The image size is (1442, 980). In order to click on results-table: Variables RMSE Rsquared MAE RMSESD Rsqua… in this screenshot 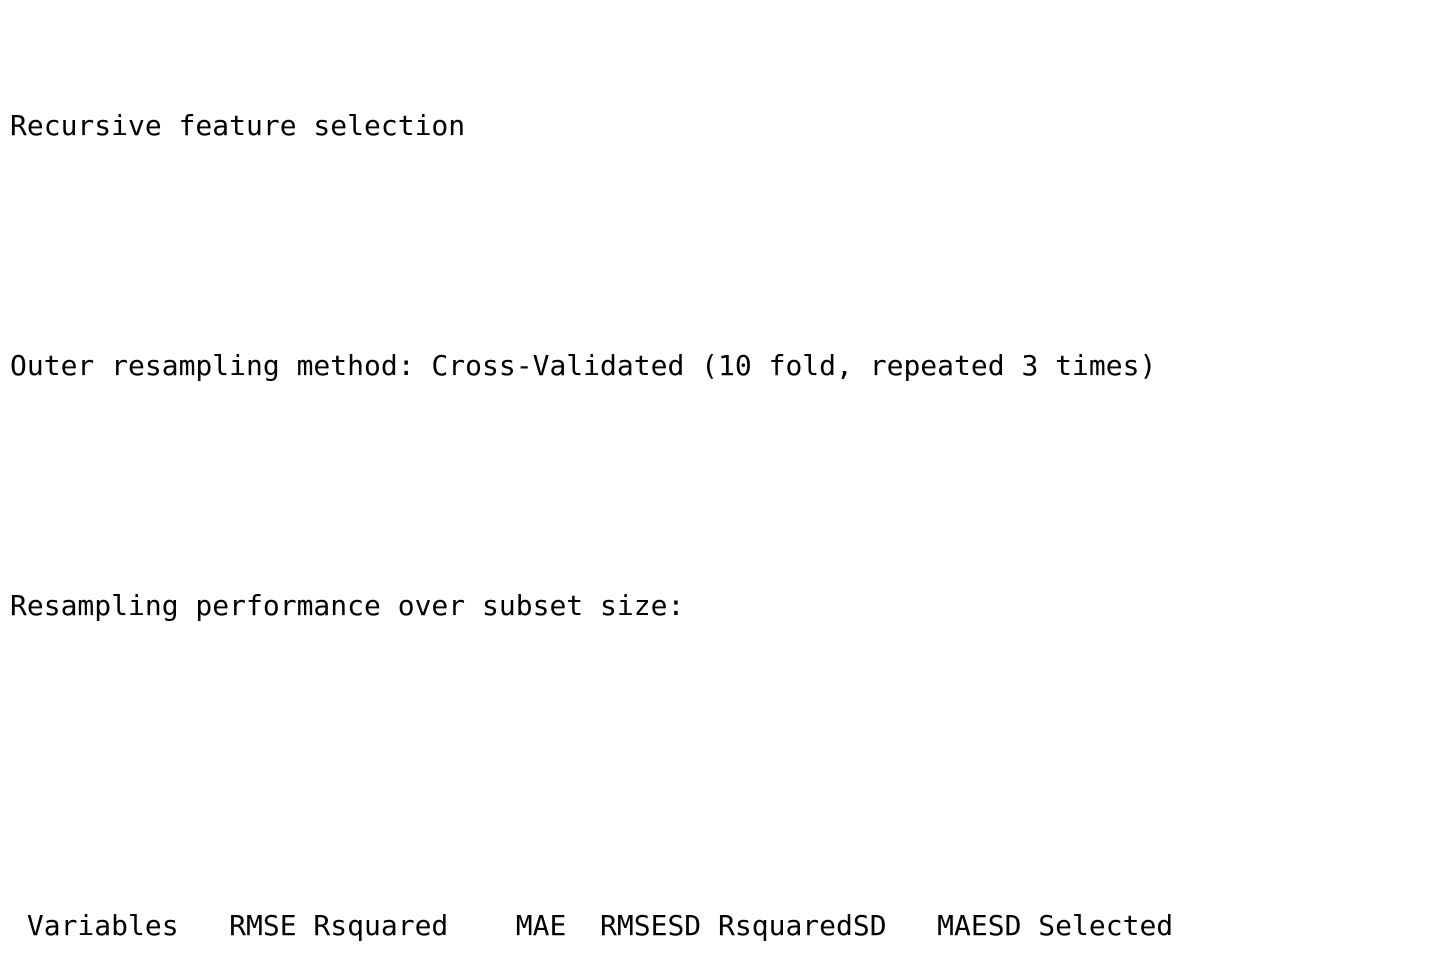, I will do `click(591, 903)`.